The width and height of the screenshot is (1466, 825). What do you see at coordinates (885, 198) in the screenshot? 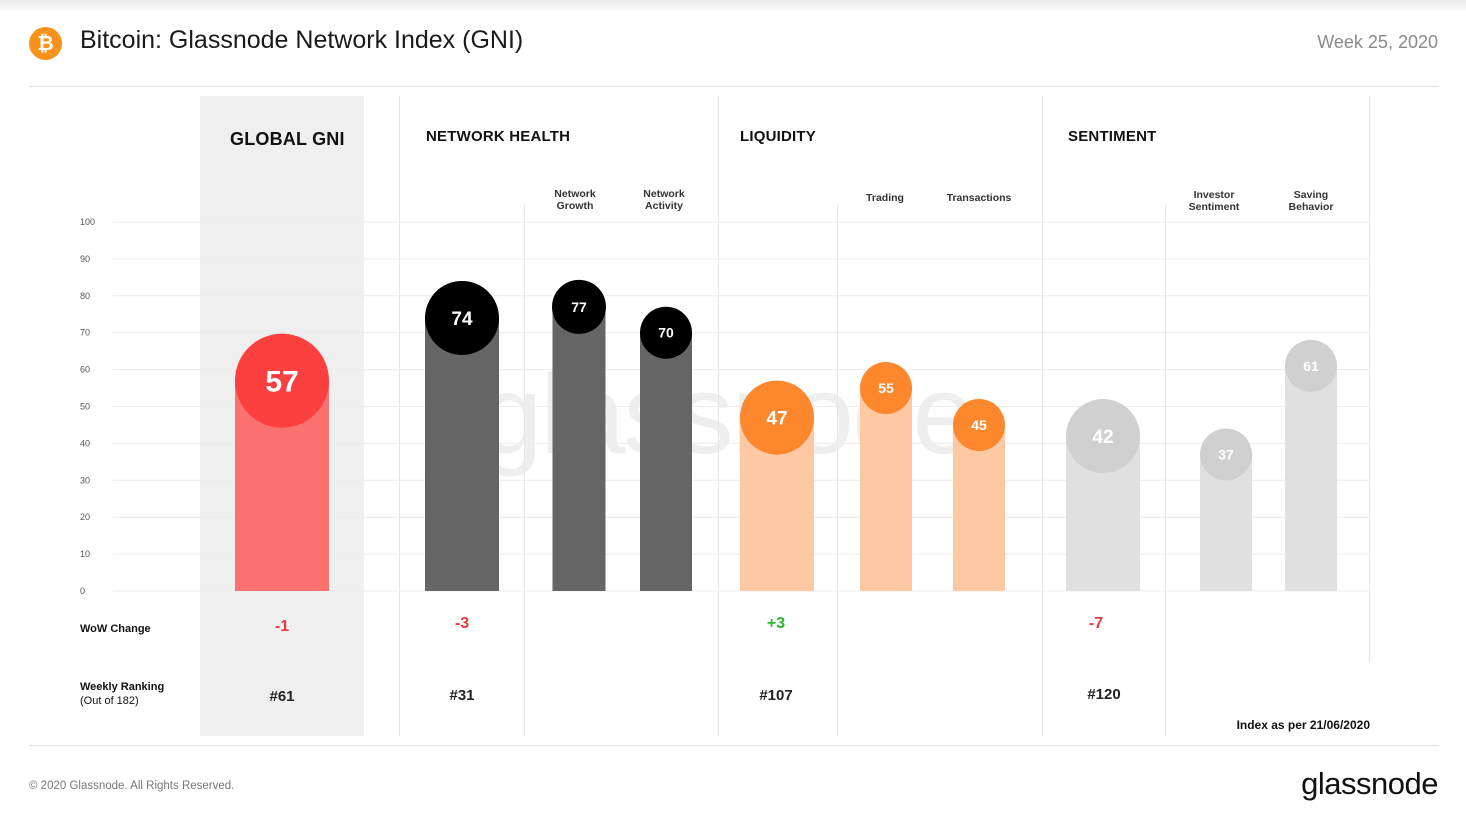
I see `sub-label-trading: Trading` at bounding box center [885, 198].